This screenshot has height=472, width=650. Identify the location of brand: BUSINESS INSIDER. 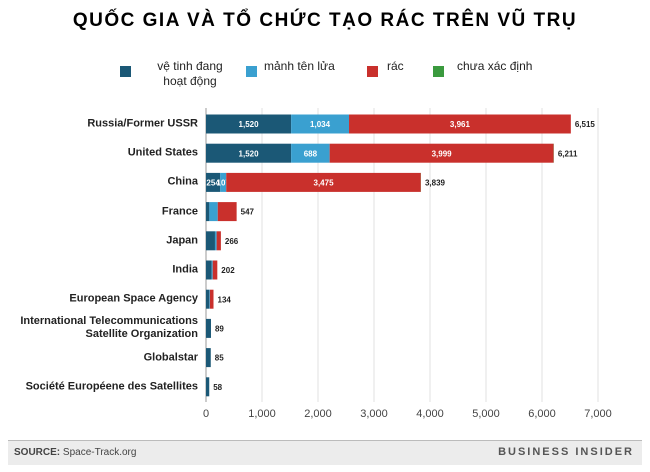
(566, 452).